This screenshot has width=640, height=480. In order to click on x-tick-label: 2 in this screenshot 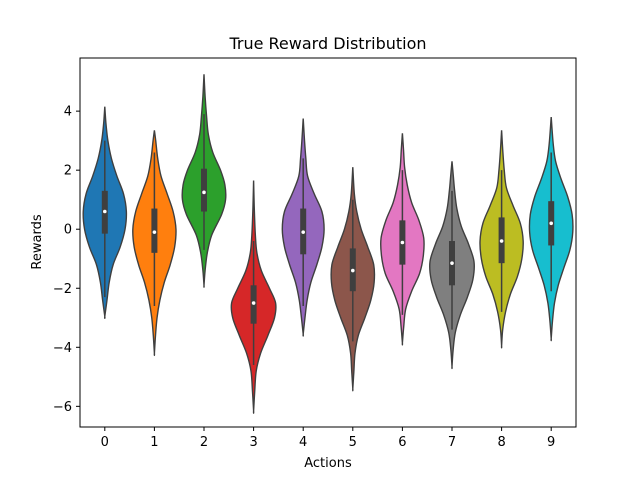, I will do `click(204, 442)`.